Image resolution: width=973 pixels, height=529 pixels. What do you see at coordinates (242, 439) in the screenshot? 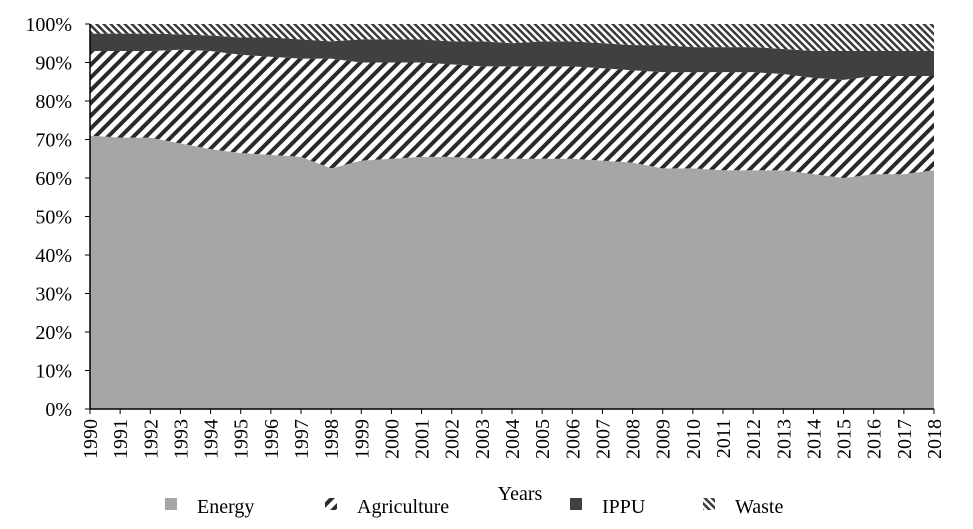
I see `x-tick-label: 1995` at bounding box center [242, 439].